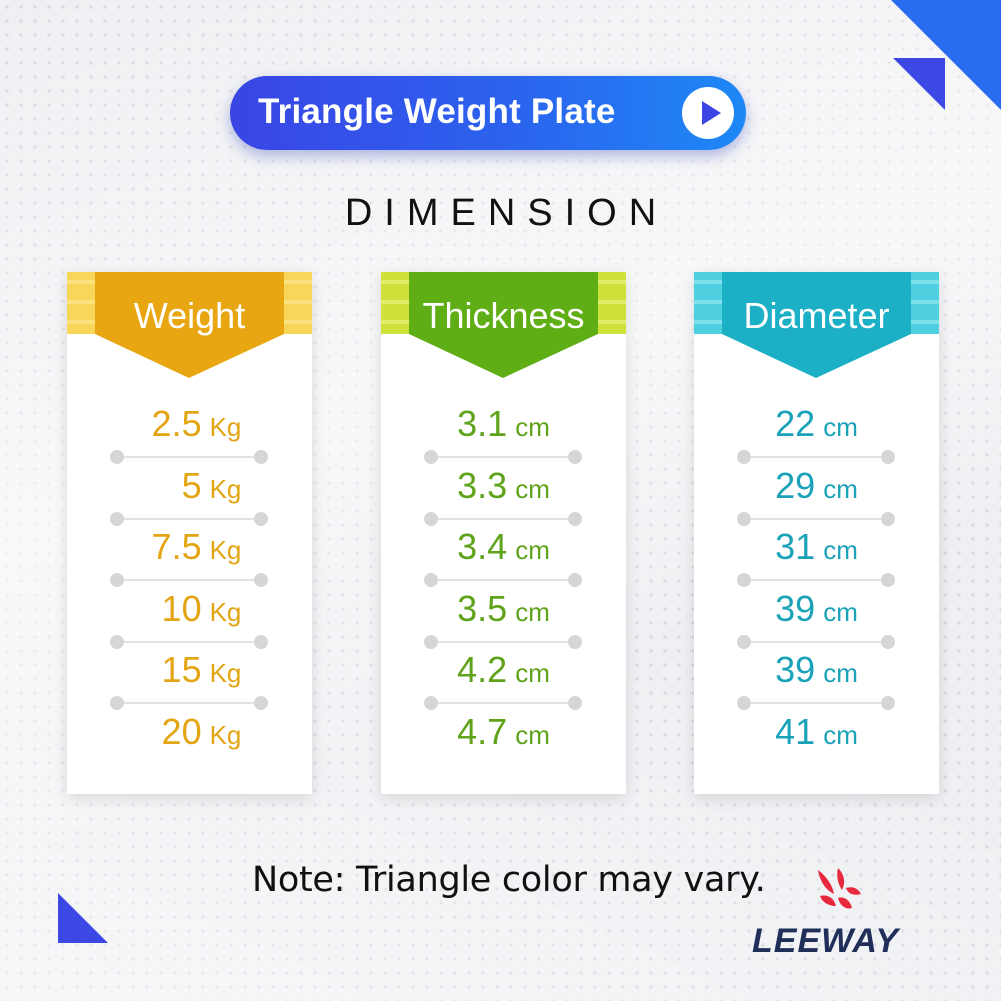  I want to click on corner-triangle-top-right, so click(919, 84).